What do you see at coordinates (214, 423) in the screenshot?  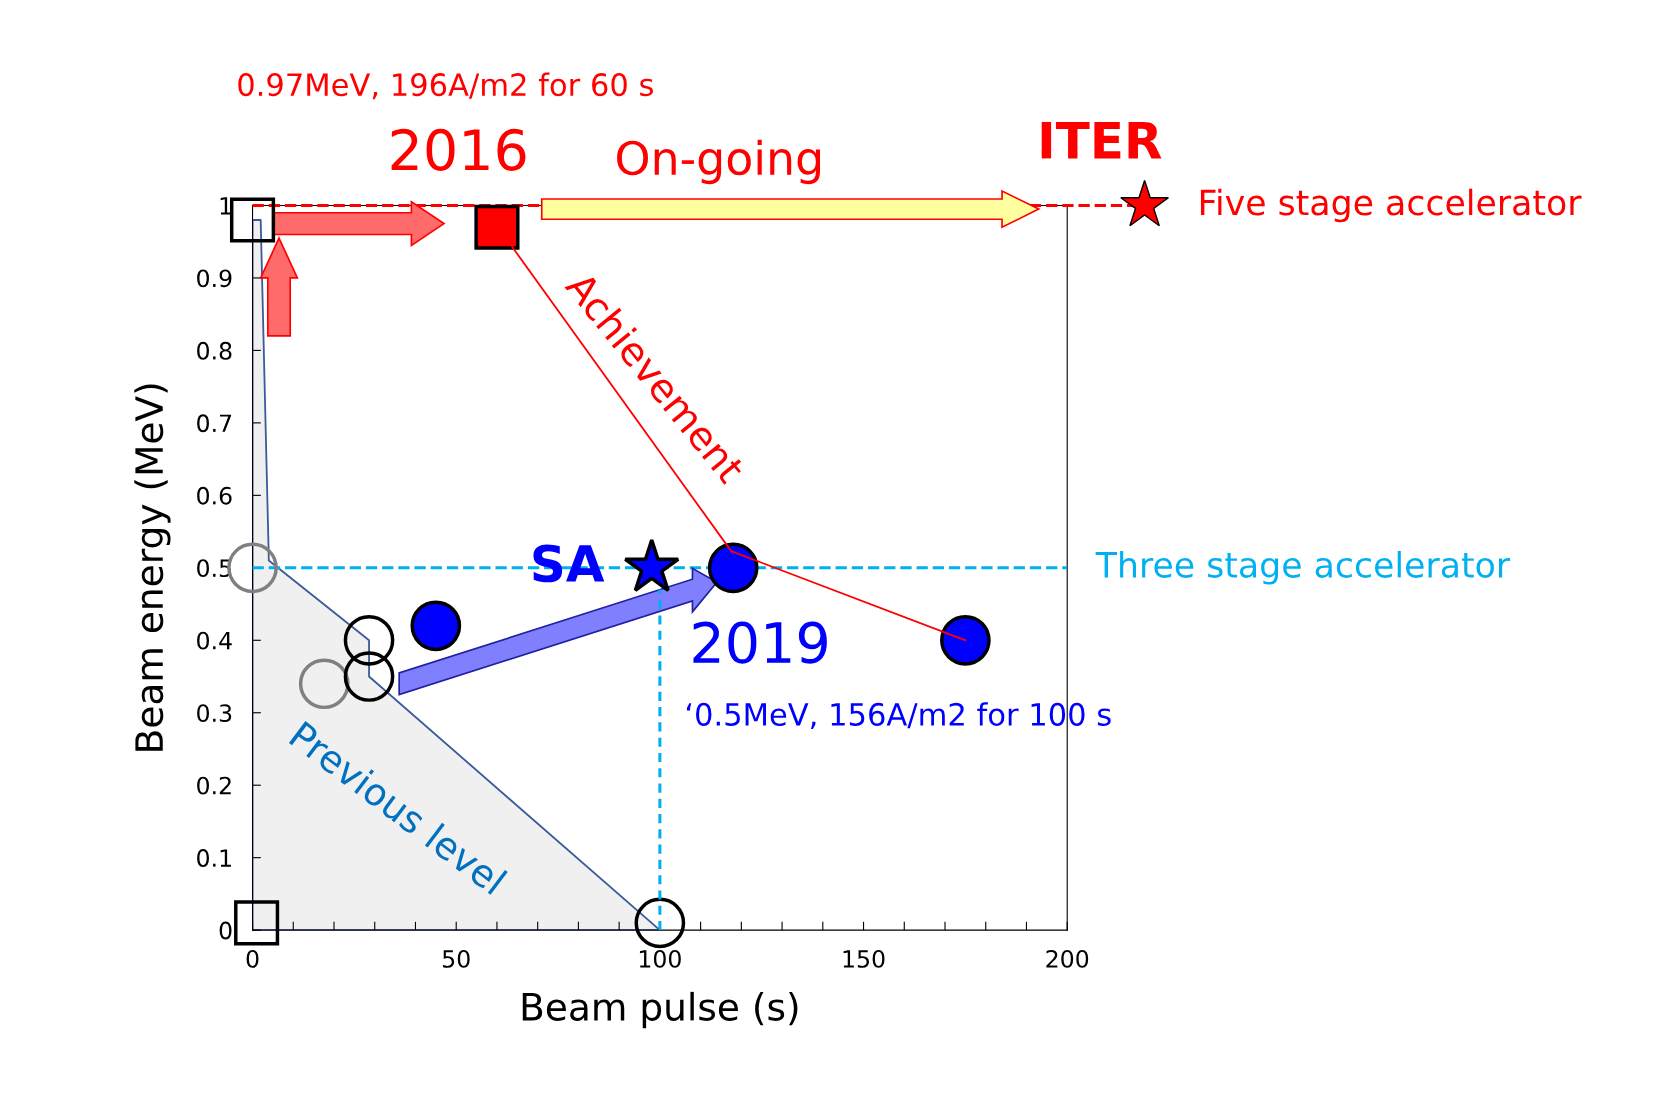 I see `y-tick-label: 0.7` at bounding box center [214, 423].